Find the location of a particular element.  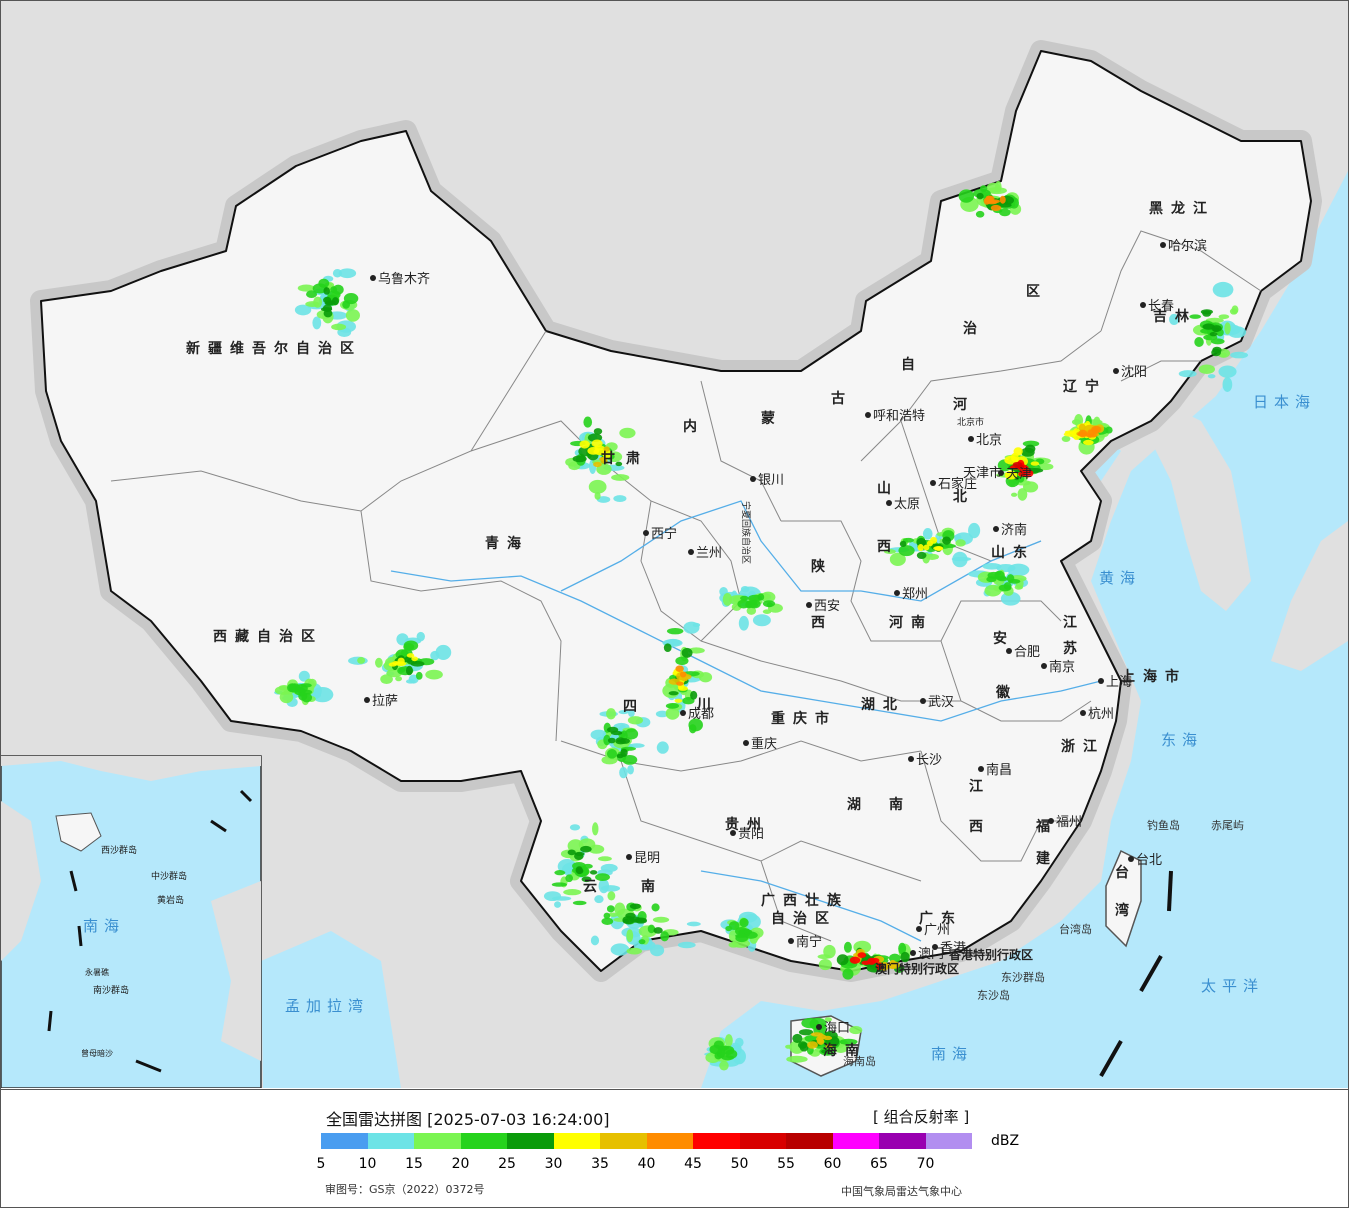

label-taiwan-2: 湾 is located at coordinates (1126, 910).